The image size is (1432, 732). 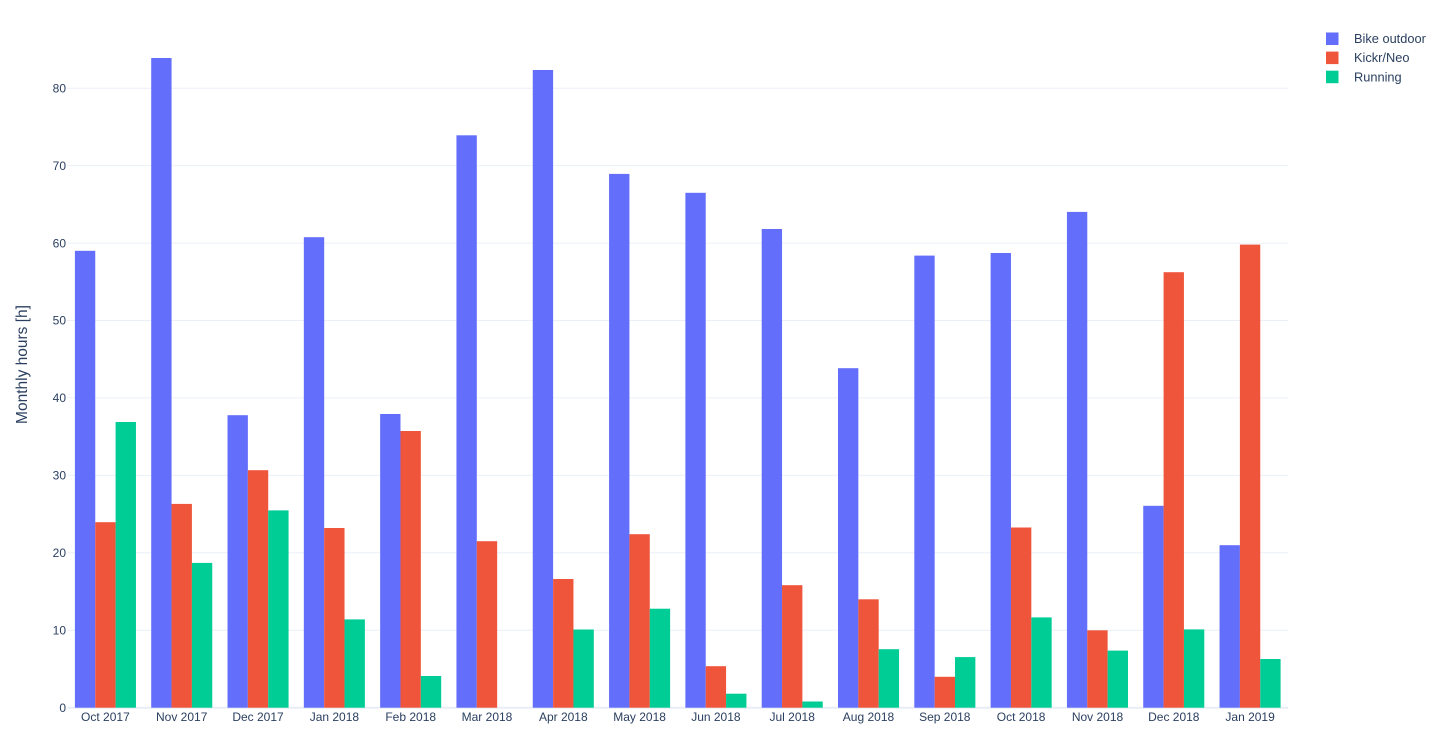 I want to click on svg-text: Mar 2018, so click(x=487, y=717).